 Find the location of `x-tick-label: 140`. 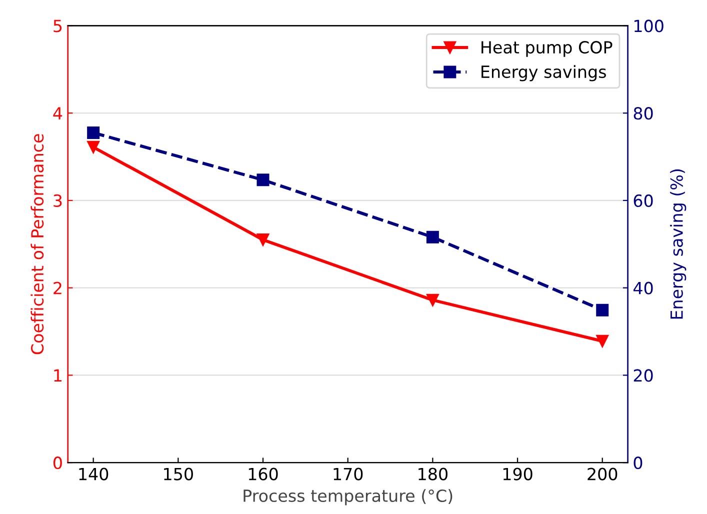

x-tick-label: 140 is located at coordinates (93, 474).